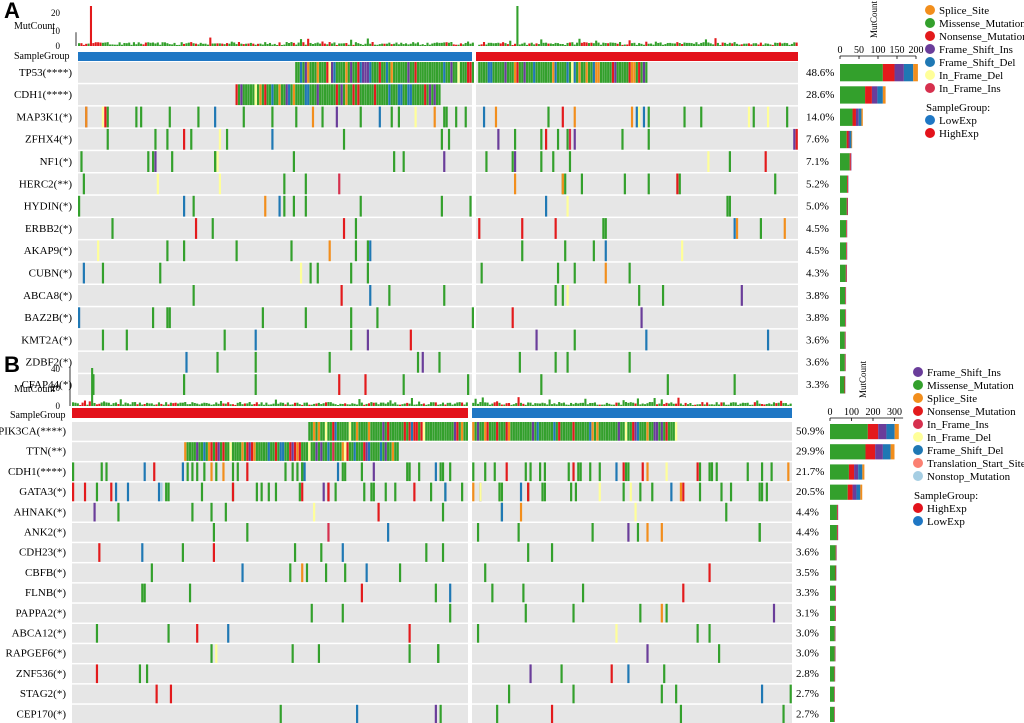 The image size is (1024, 723). I want to click on legend-swatch, so click(918, 463).